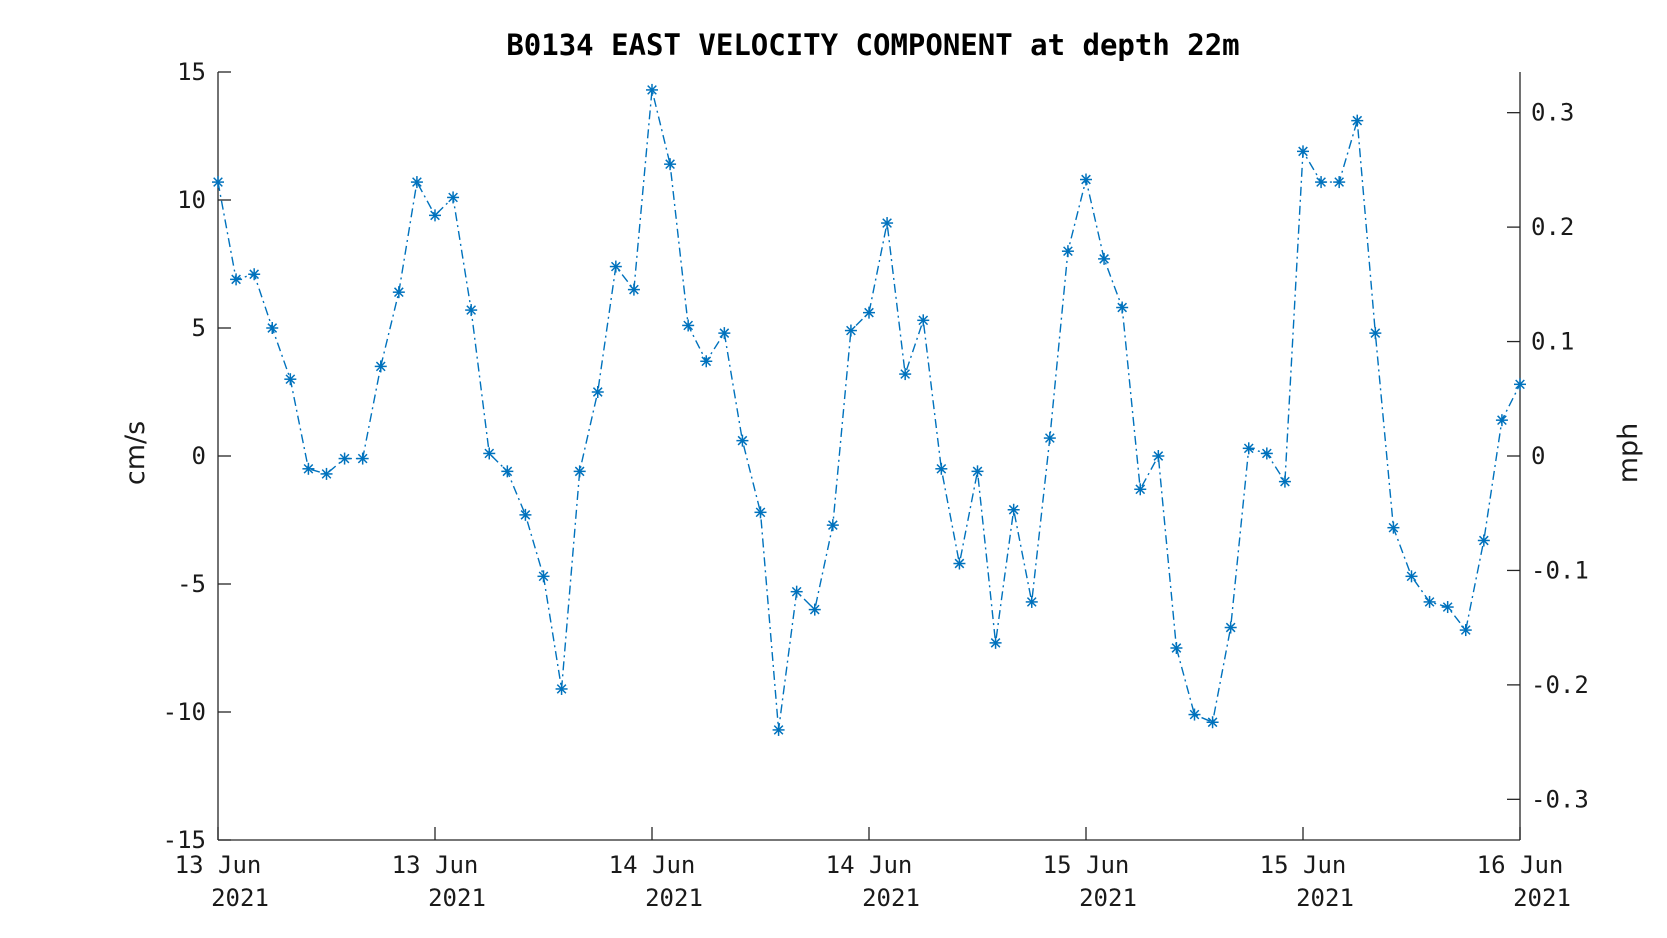 This screenshot has width=1667, height=938. I want to click on y2-axis-ticks: 0.3 0.2 0.1 0 -0.1 -0.2 -0.3, so click(1548, 456).